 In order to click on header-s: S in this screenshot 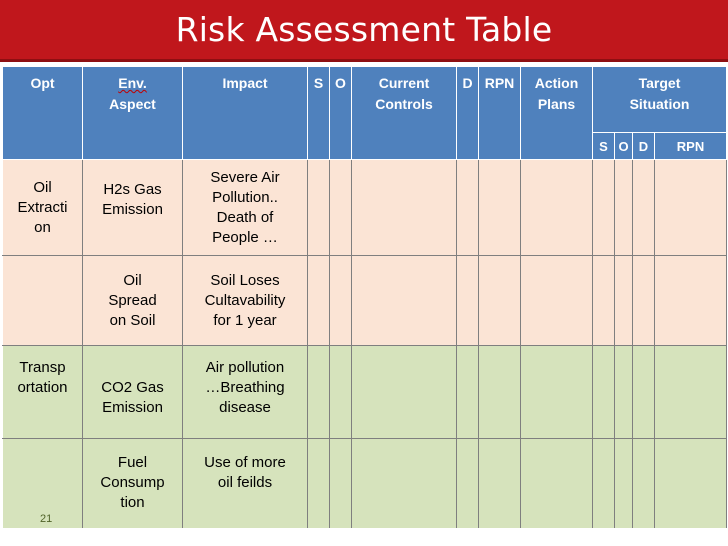, I will do `click(318, 113)`.